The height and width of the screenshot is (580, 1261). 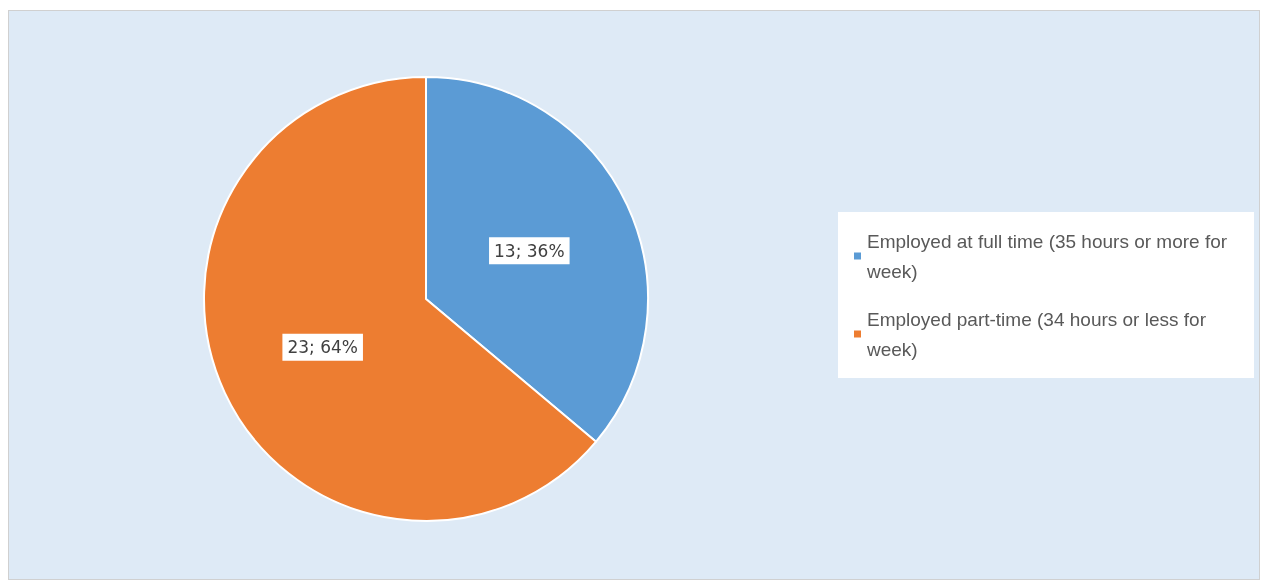 What do you see at coordinates (322, 347) in the screenshot?
I see `data-label: 23; 64%` at bounding box center [322, 347].